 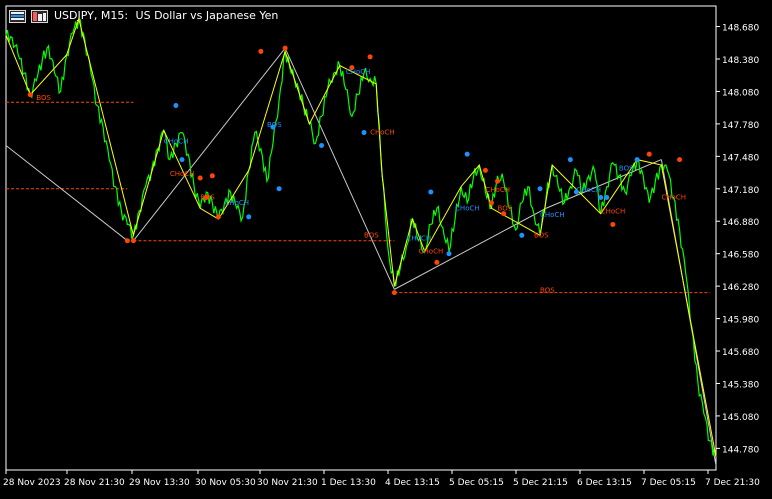 I want to click on y-tick-label: 148.080, so click(x=740, y=93).